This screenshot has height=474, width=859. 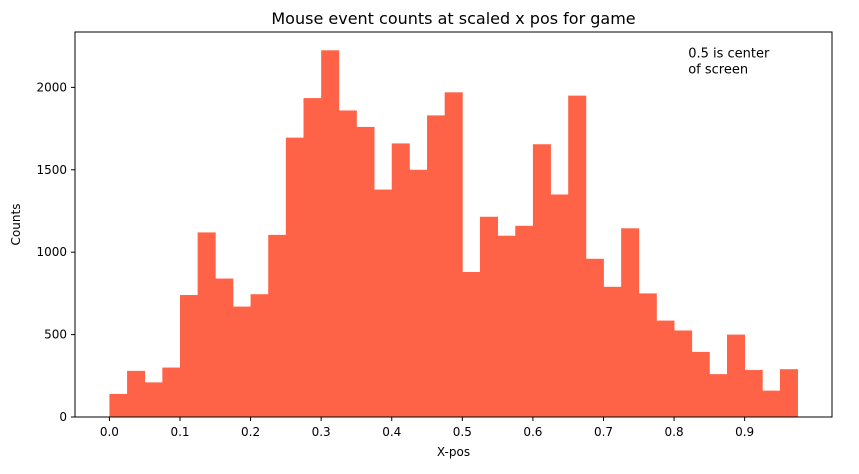 I want to click on x-tick-label: 0.1, so click(x=179, y=432).